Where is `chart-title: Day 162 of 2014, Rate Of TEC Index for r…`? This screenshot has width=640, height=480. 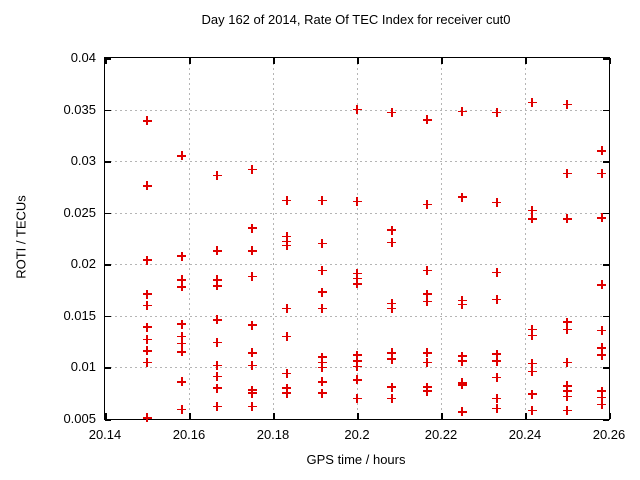
chart-title: Day 162 of 2014, Rate Of TEC Index for r… is located at coordinates (356, 19).